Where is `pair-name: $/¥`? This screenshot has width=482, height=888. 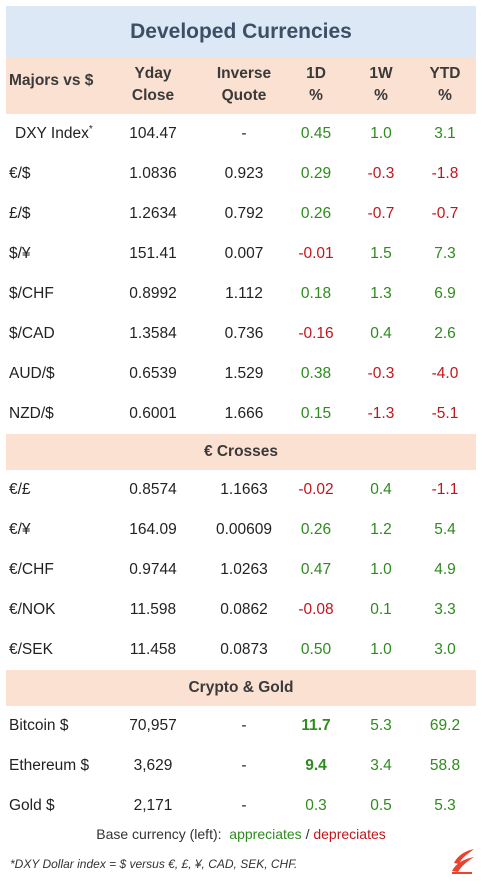
pair-name: $/¥ is located at coordinates (20, 254).